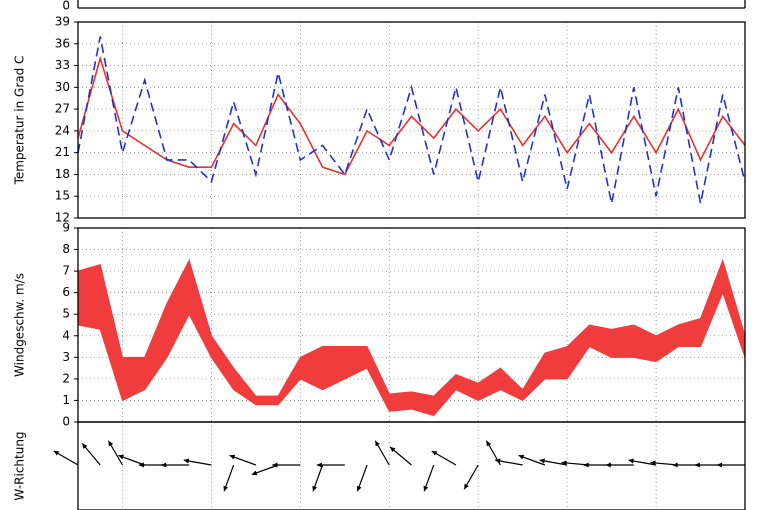  Describe the element at coordinates (20, 465) in the screenshot. I see `y-axis-label: W-Richtung` at that location.